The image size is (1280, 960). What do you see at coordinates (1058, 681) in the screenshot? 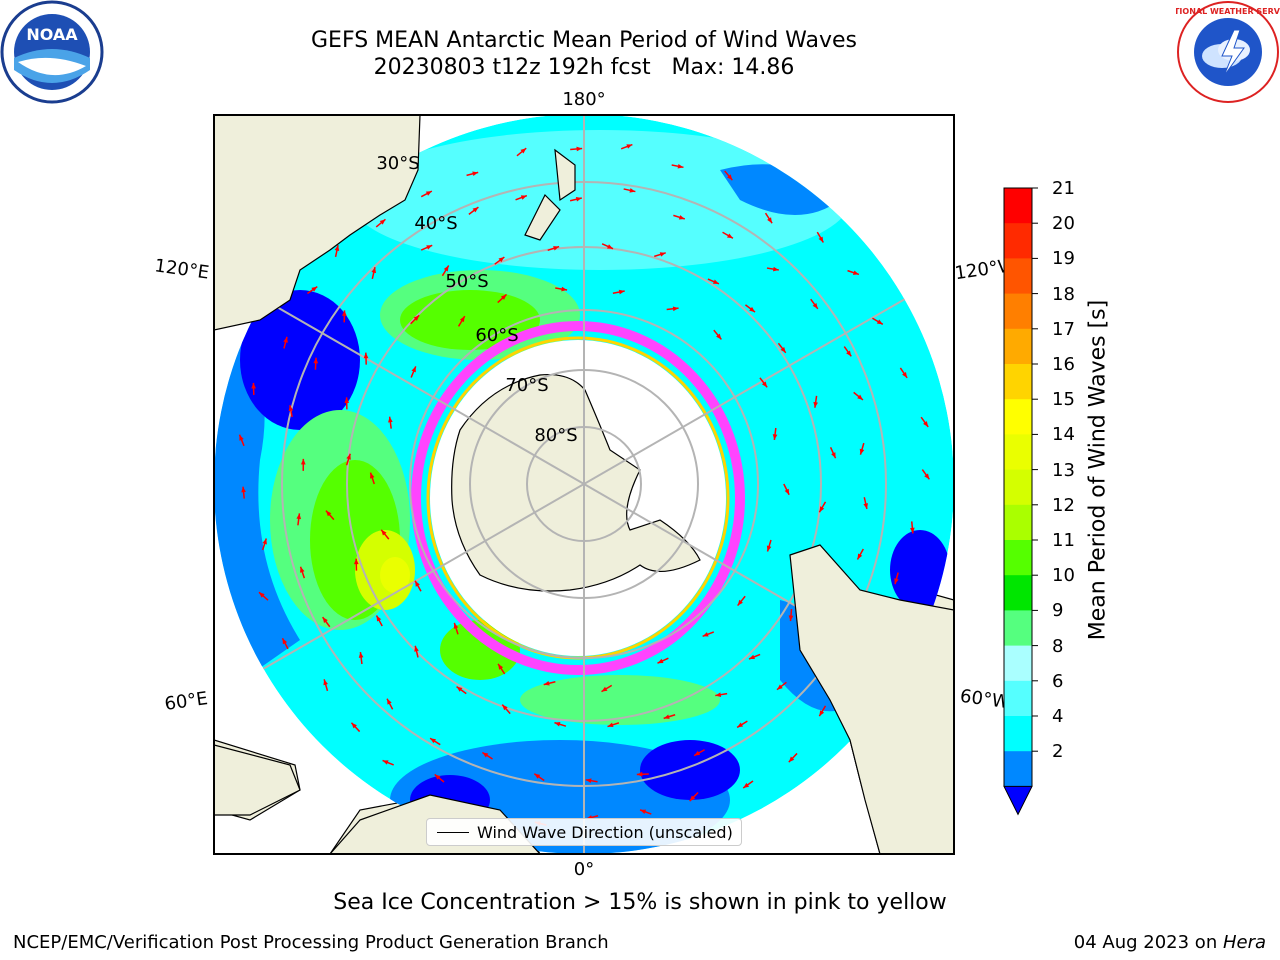
I see `colorbar-tick-label: 6` at bounding box center [1058, 681].